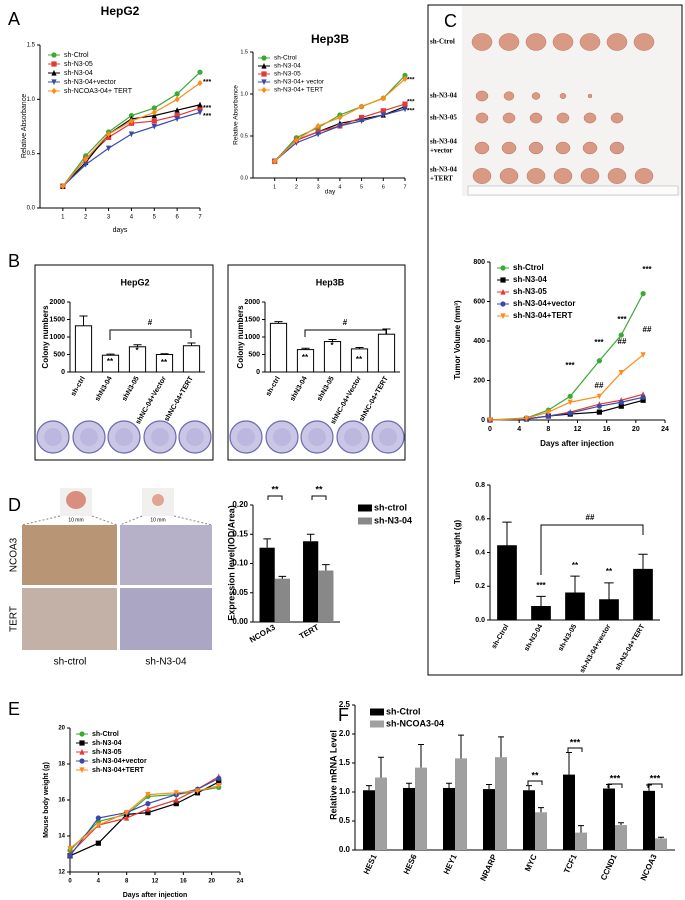  Describe the element at coordinates (166, 555) in the screenshot. I see `histology-image` at that location.